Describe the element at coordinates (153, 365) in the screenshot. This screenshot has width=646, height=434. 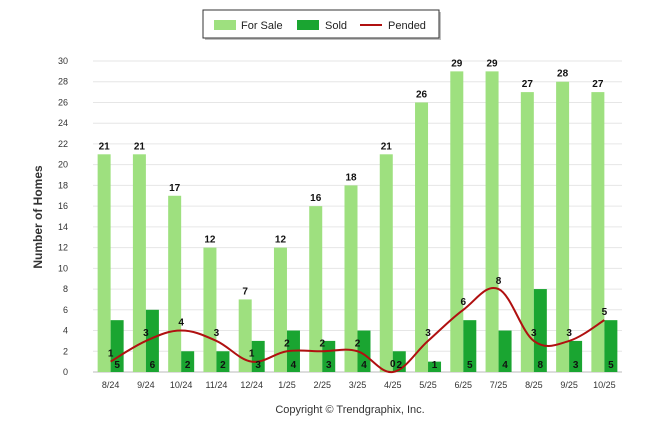
I see `sold-value-label: 6` at that location.